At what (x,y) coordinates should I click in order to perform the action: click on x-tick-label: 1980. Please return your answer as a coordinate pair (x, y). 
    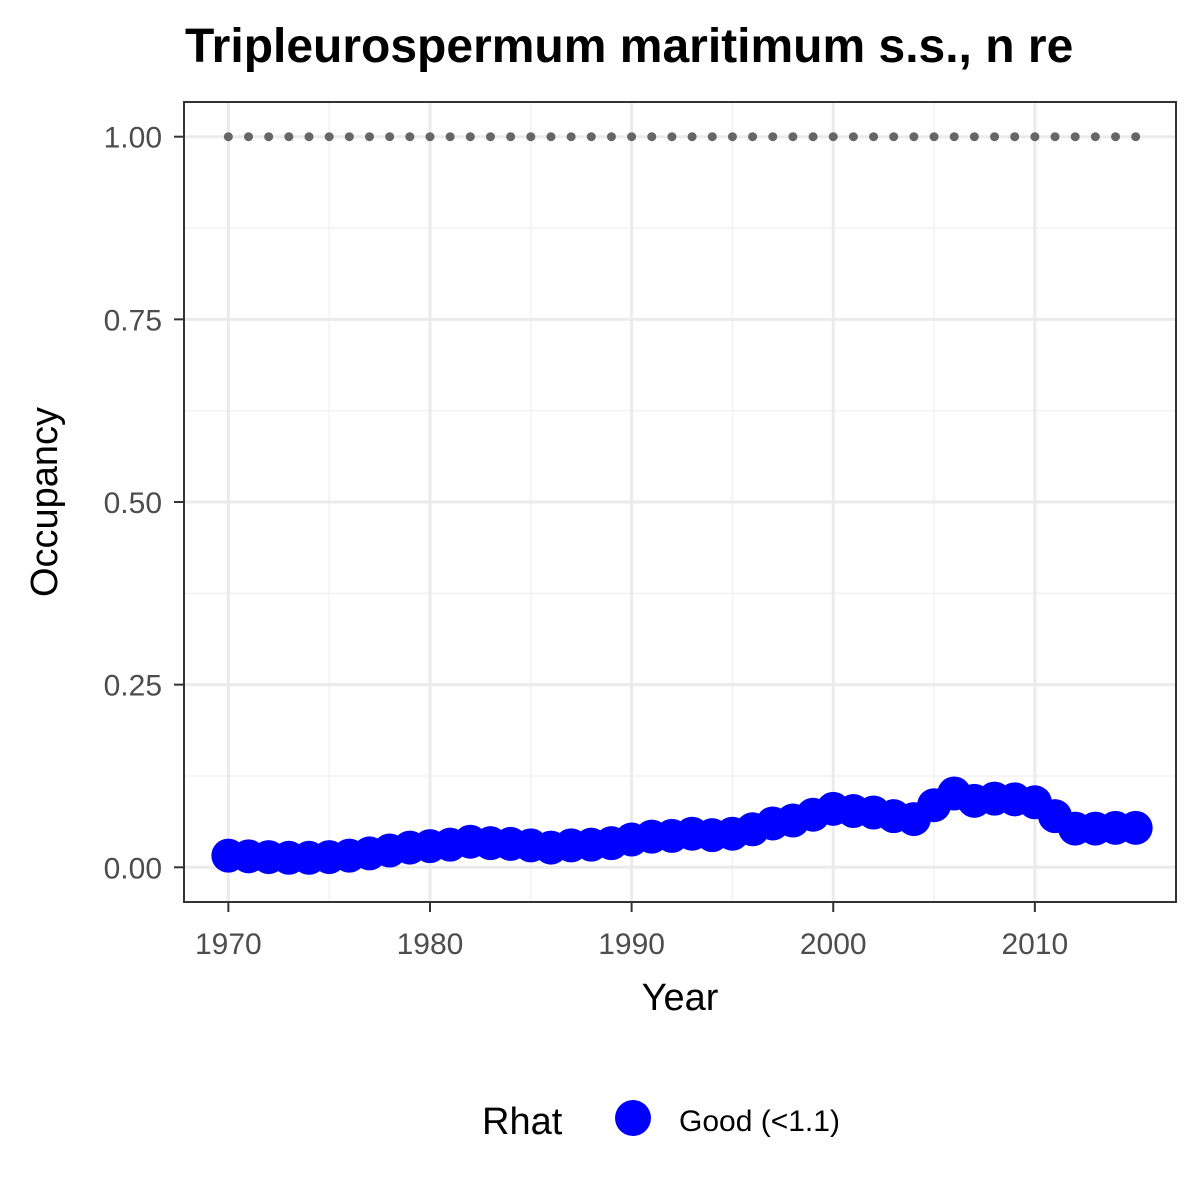
    Looking at the image, I should click on (430, 944).